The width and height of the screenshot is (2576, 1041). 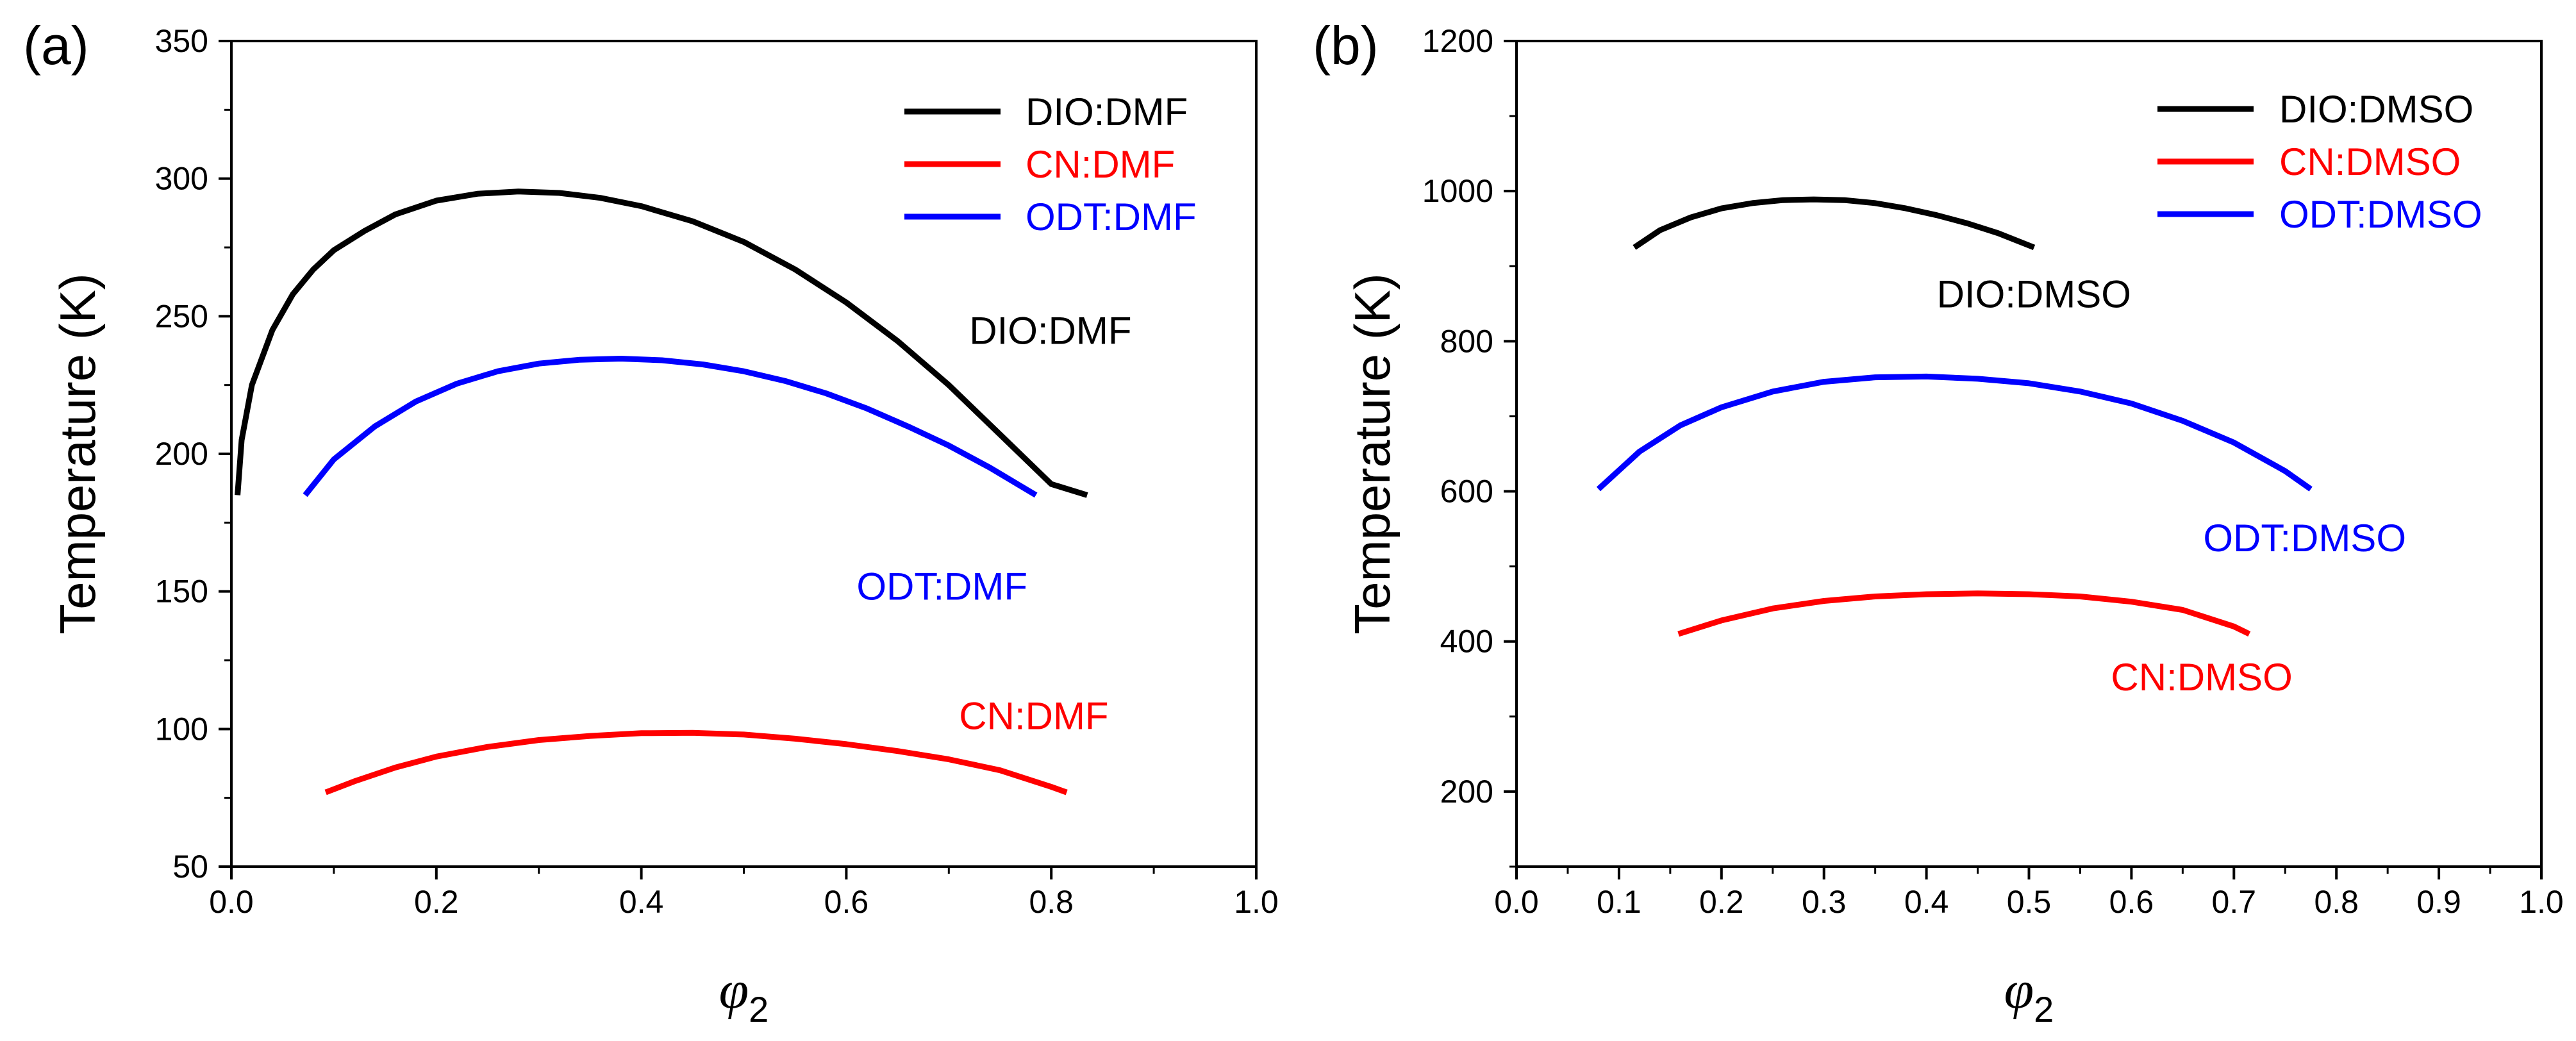 What do you see at coordinates (1834, 223) in the screenshot?
I see `series-line-dio-dmso` at bounding box center [1834, 223].